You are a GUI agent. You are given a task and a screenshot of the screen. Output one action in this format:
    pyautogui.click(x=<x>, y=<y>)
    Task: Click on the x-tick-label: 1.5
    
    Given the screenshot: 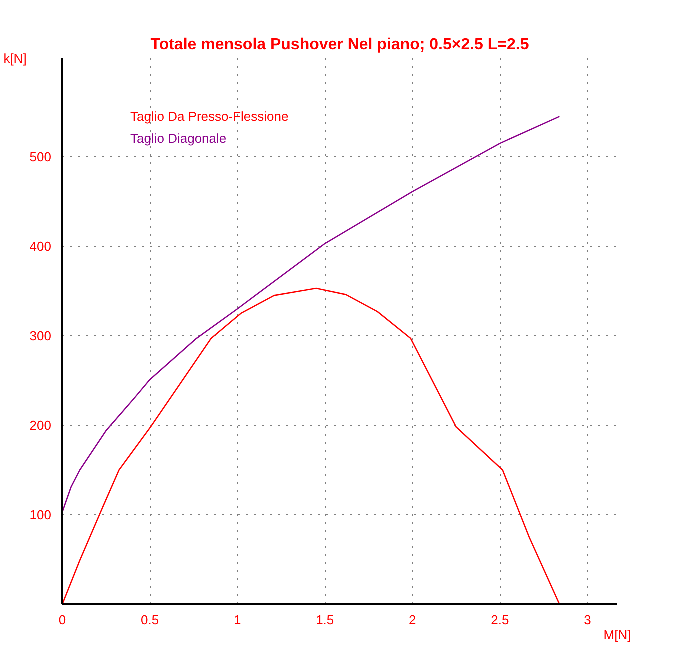 What is the action you would take?
    pyautogui.click(x=325, y=620)
    